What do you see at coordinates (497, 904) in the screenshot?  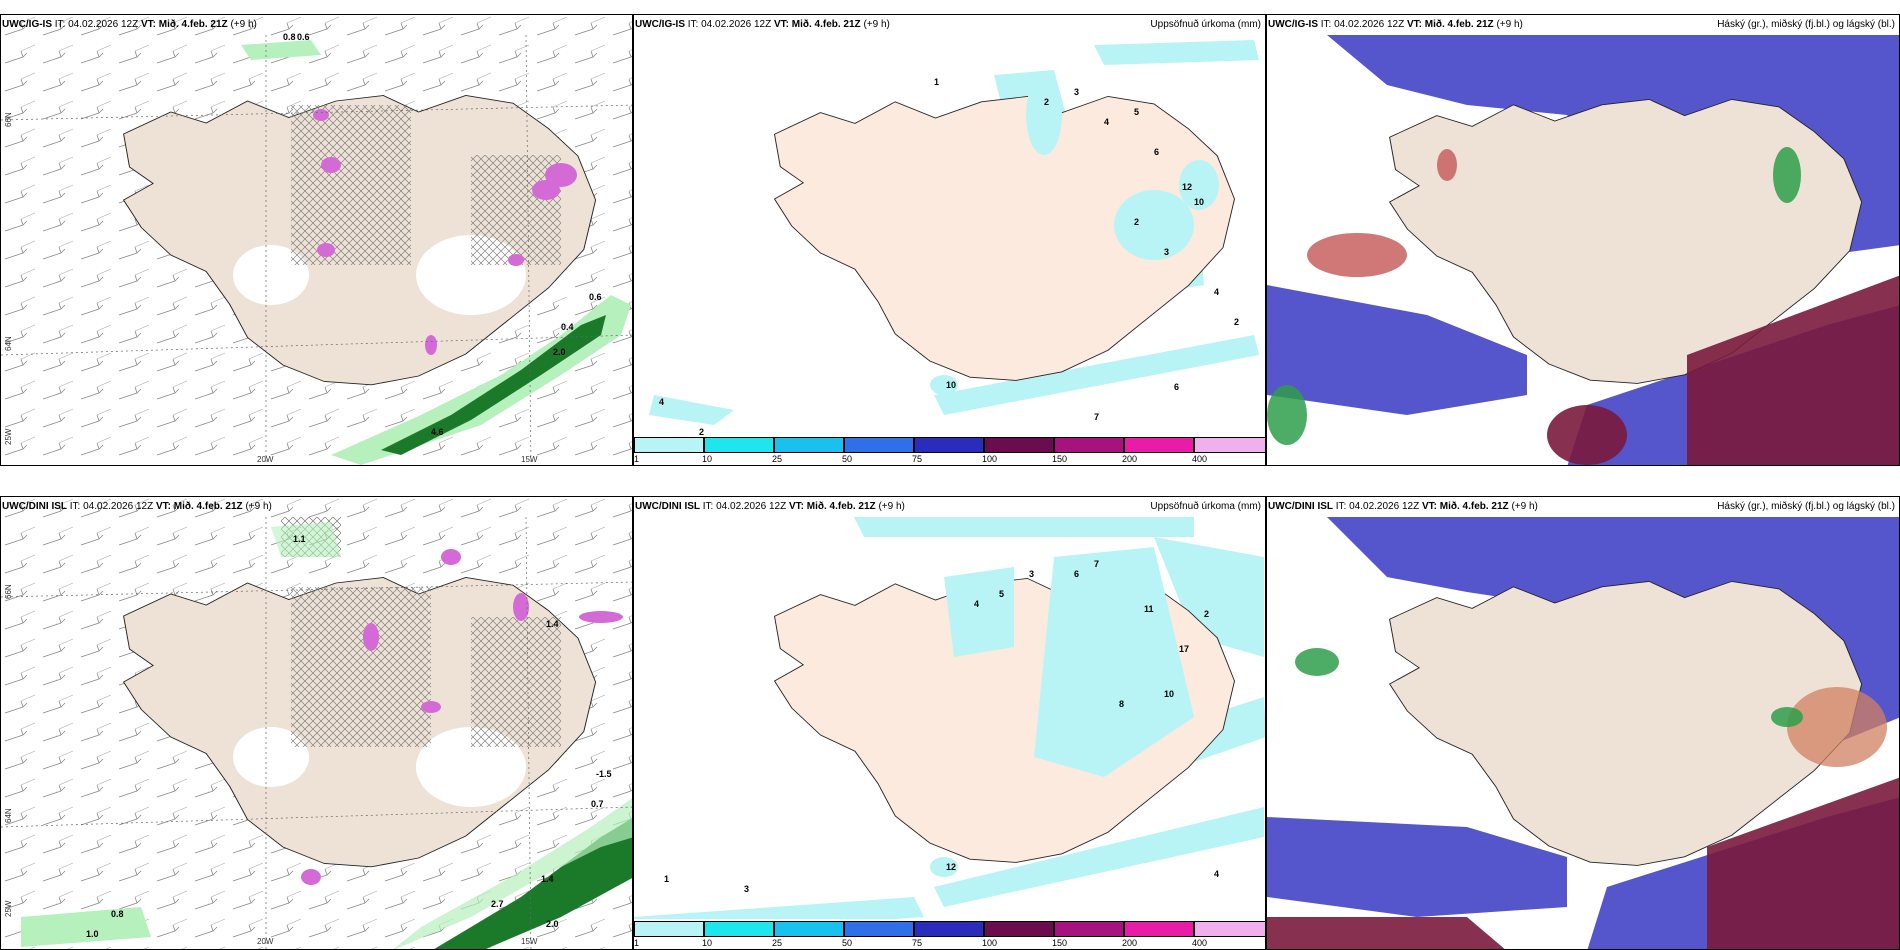 I see `rain-label: 2.7` at bounding box center [497, 904].